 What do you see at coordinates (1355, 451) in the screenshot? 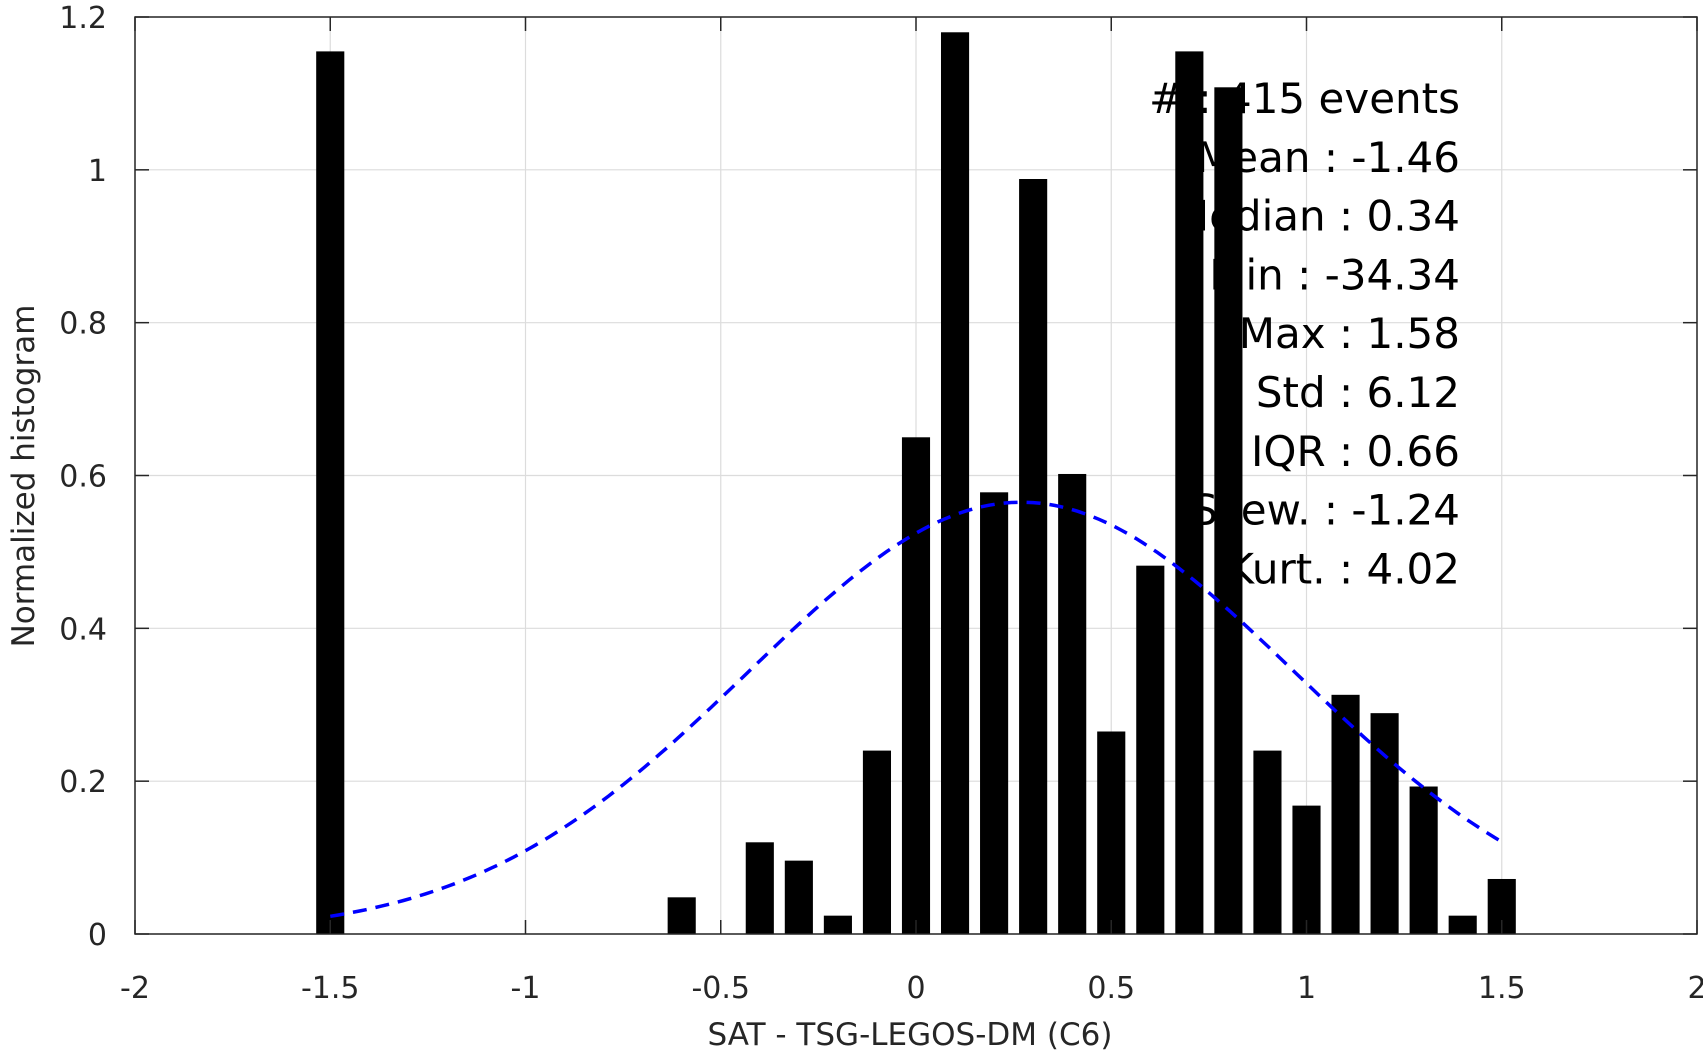
I see `stats-line: IQR : 0.66` at bounding box center [1355, 451].